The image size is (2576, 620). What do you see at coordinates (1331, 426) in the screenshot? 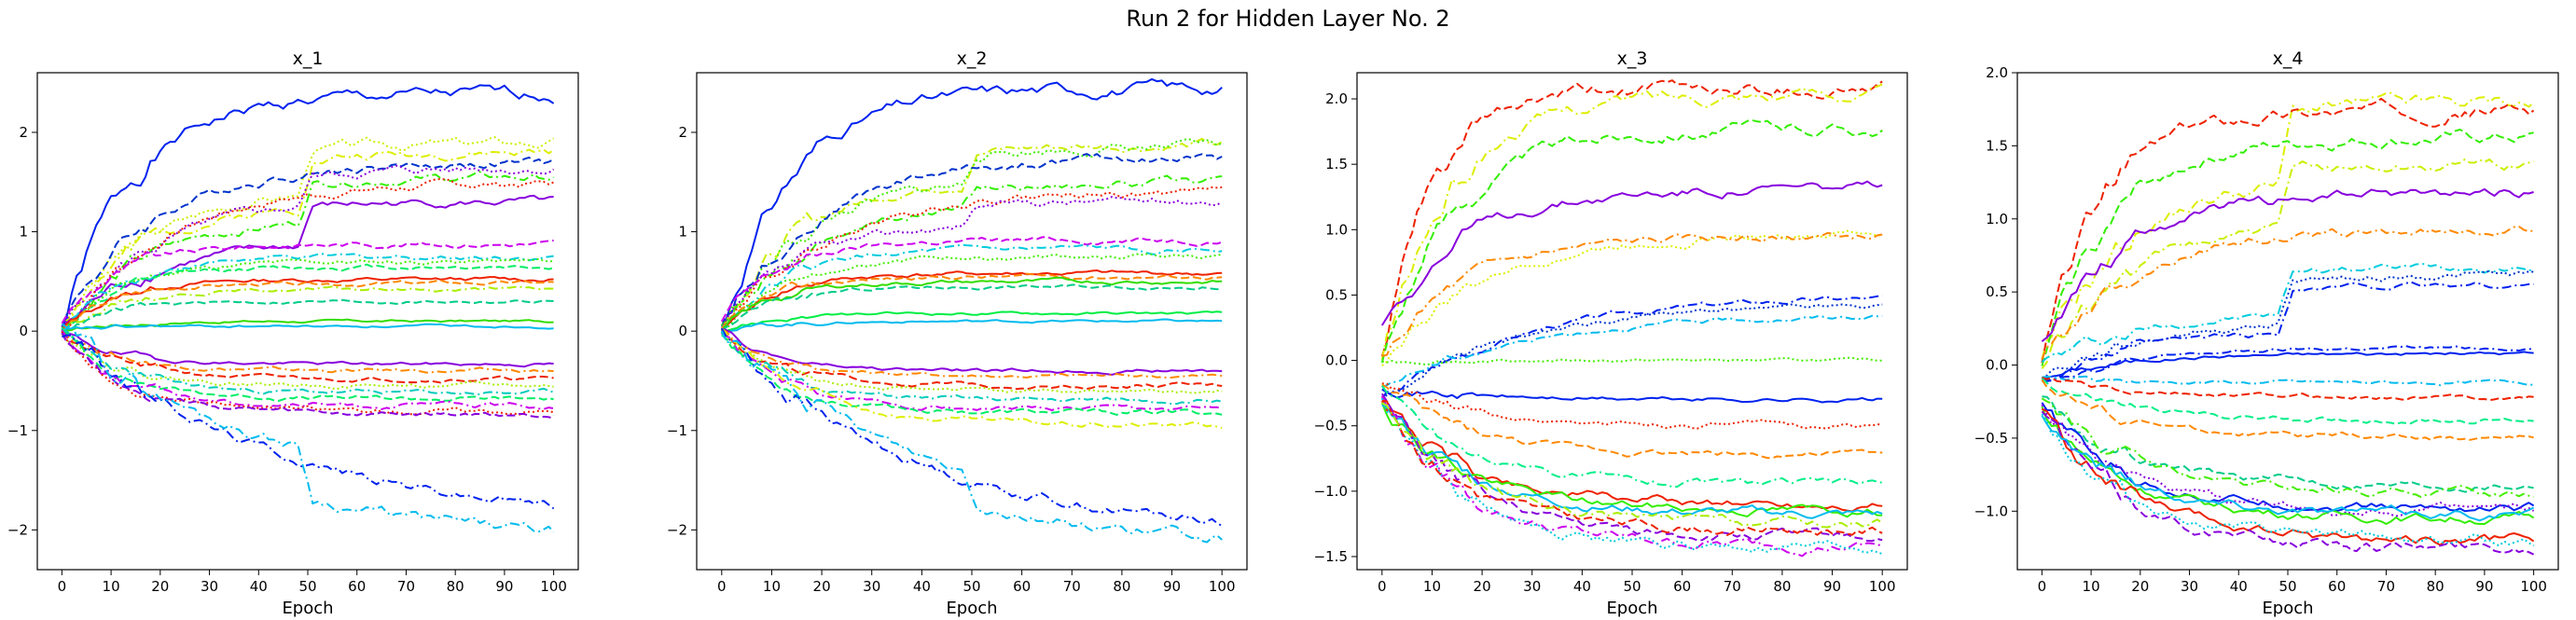
I see `y-tick-label: −0.5` at bounding box center [1331, 426].